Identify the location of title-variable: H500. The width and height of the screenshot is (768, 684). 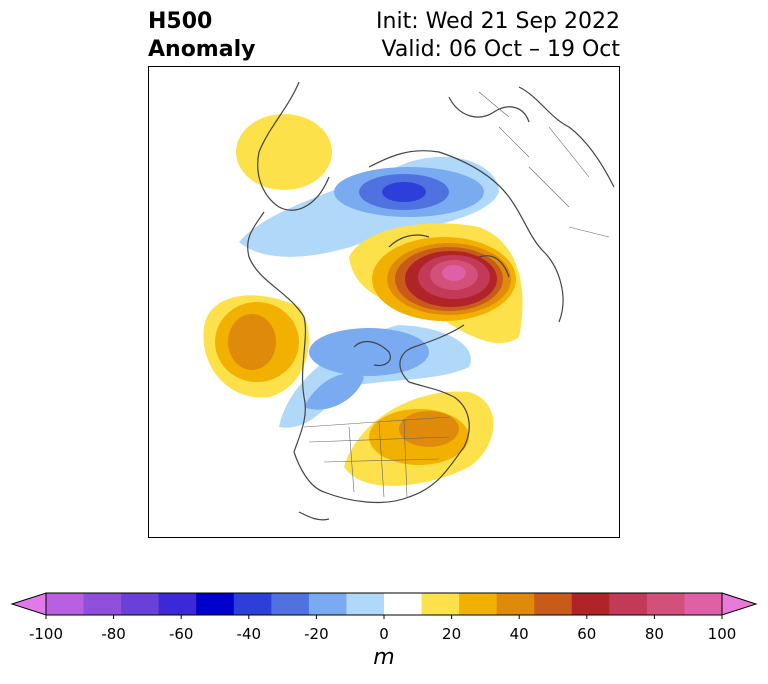
(180, 21).